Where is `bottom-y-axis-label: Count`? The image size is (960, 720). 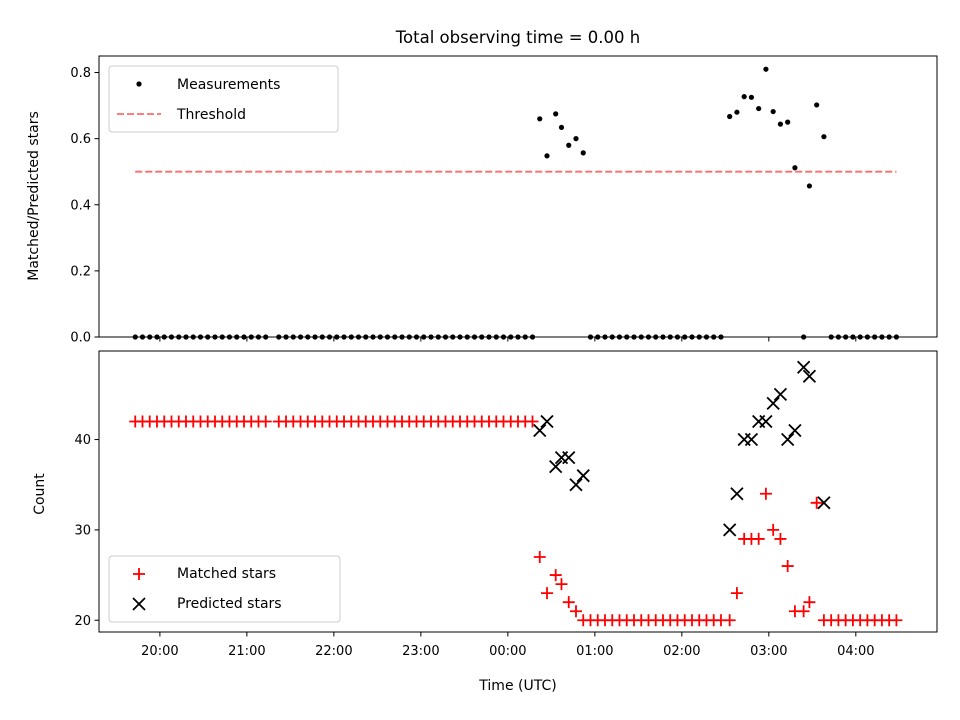
bottom-y-axis-label: Count is located at coordinates (40, 494).